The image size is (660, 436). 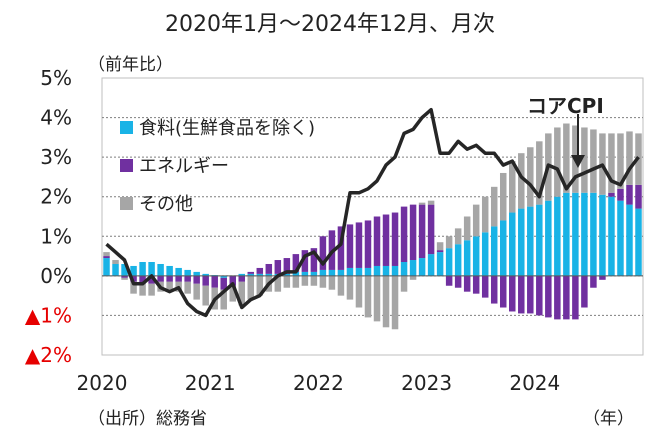 I want to click on x-tick-label: 2021, so click(x=210, y=383).